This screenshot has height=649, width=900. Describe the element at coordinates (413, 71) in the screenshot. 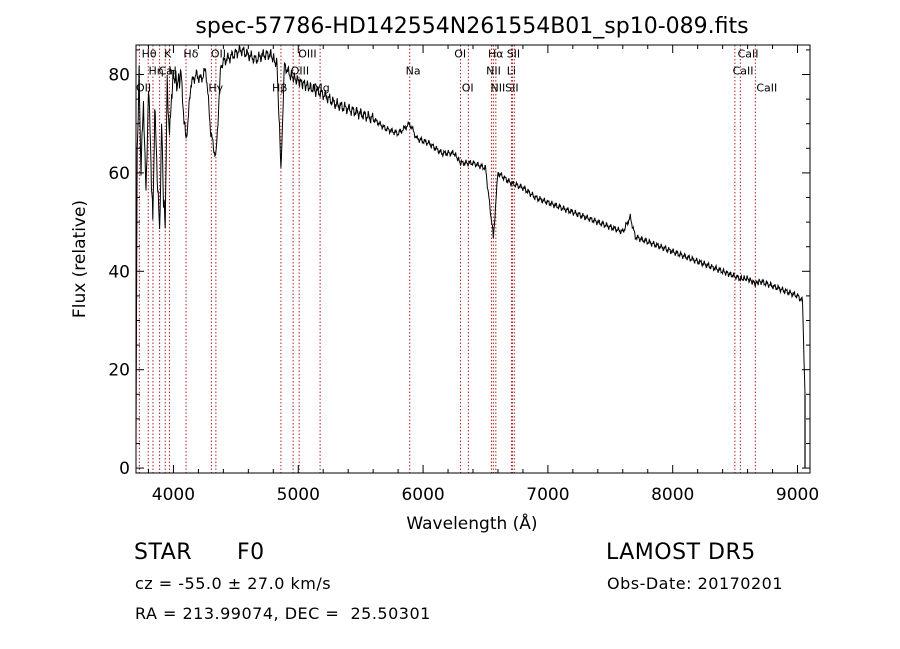

I see `line-label-13: Na` at that location.